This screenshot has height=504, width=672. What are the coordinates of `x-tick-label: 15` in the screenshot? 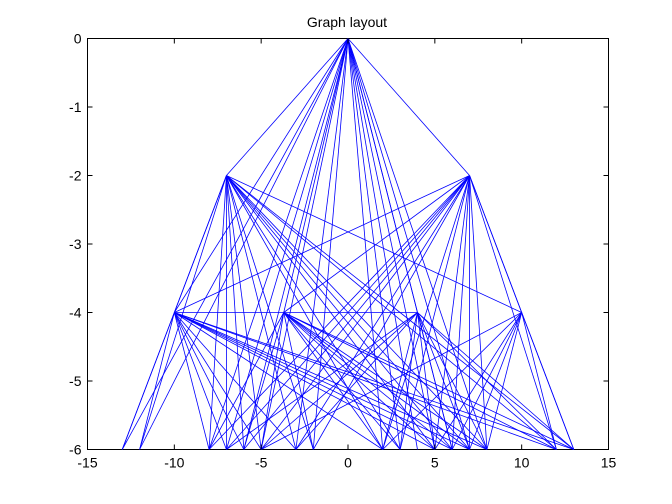 It's located at (609, 463).